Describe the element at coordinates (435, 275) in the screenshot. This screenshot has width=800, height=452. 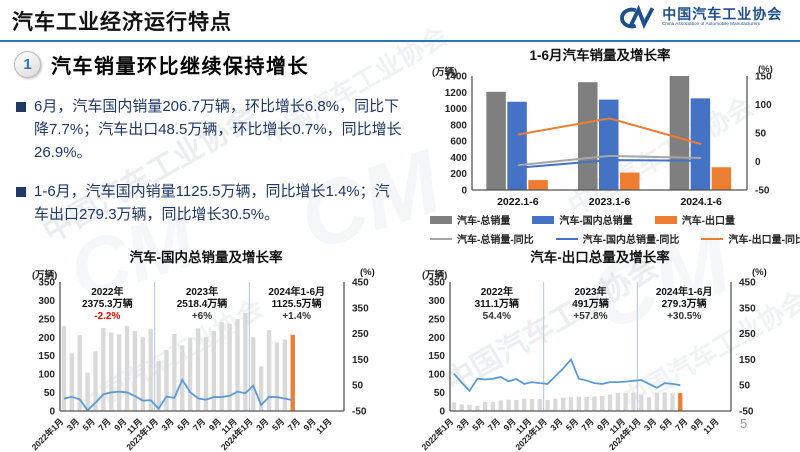
I see `left-axis-unit: (万辆)` at that location.